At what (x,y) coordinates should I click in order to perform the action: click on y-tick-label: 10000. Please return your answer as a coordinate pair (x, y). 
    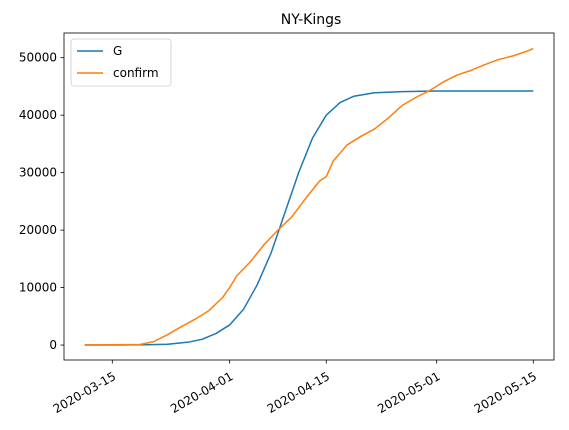
    Looking at the image, I should click on (38, 288).